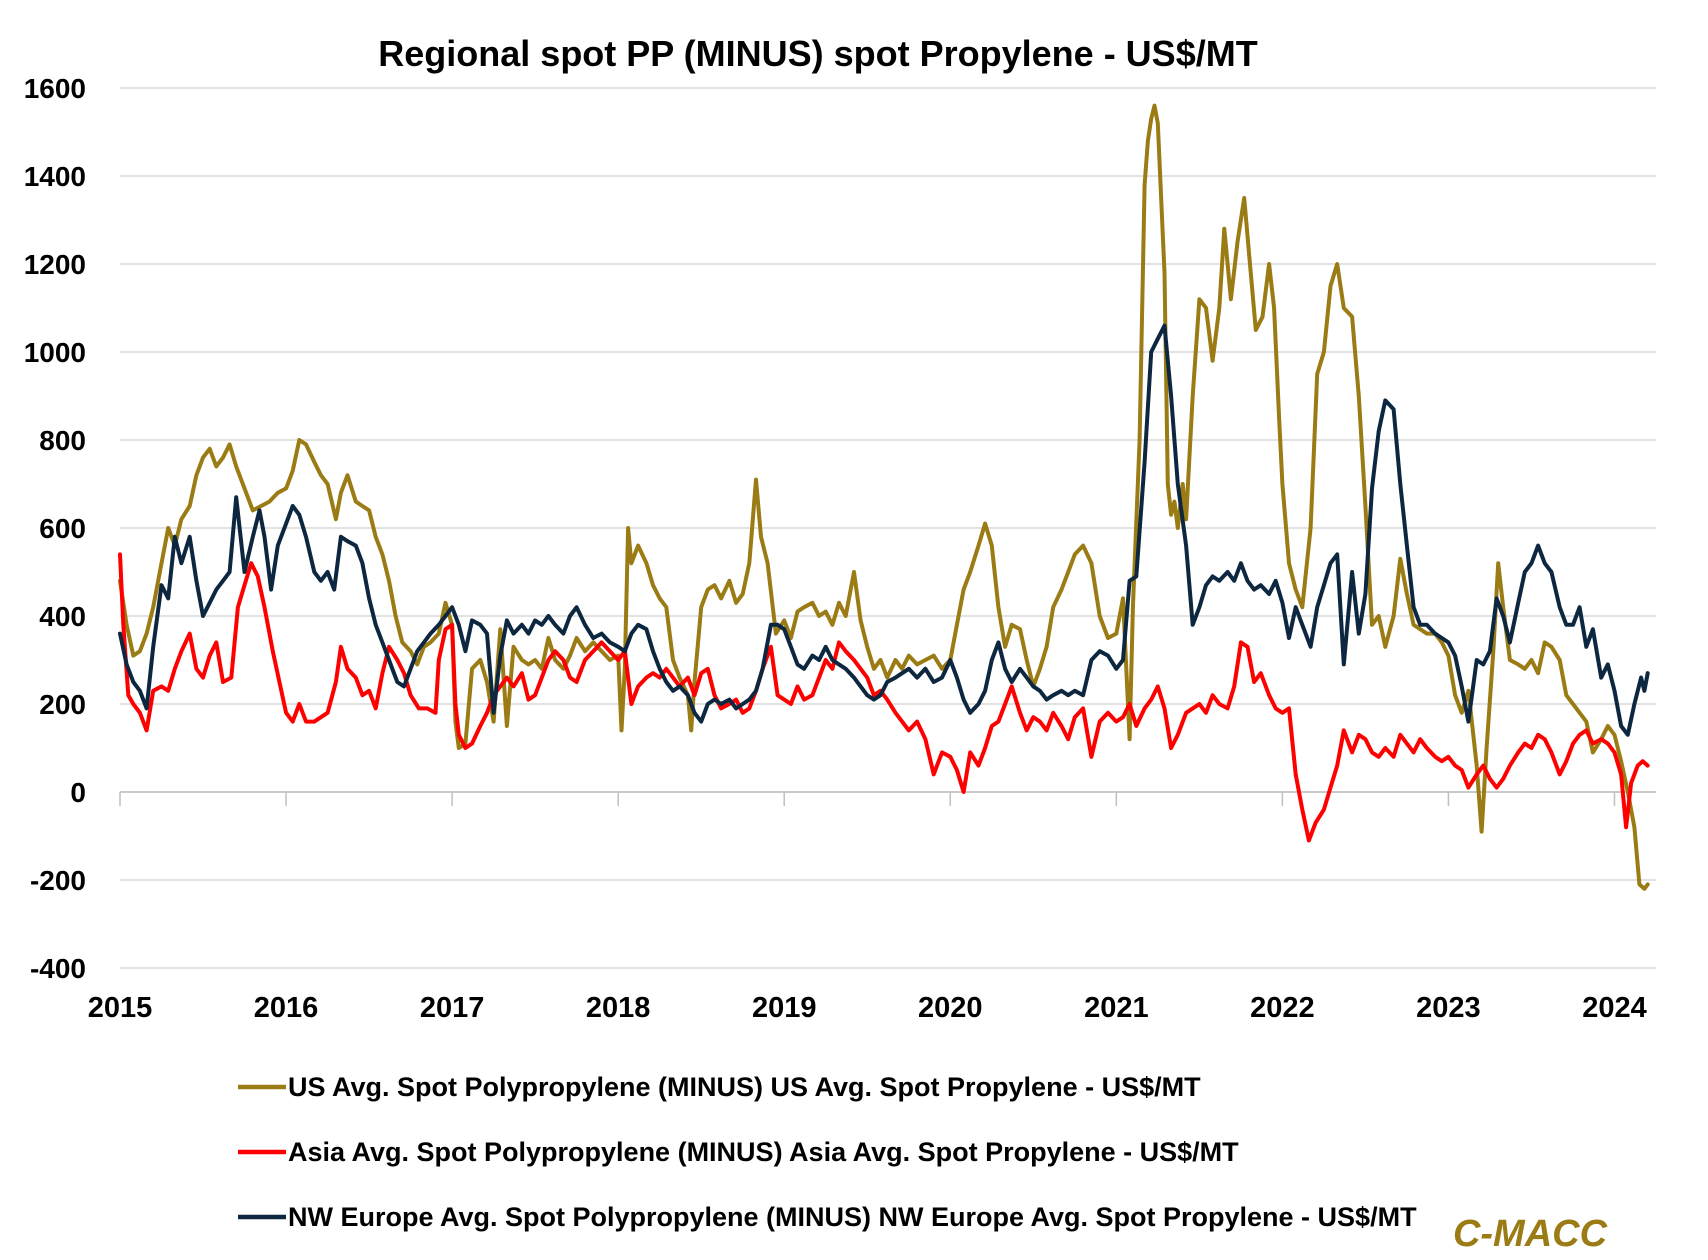 The image size is (1708, 1260). What do you see at coordinates (62, 528) in the screenshot?
I see `y-tick-label: 600` at bounding box center [62, 528].